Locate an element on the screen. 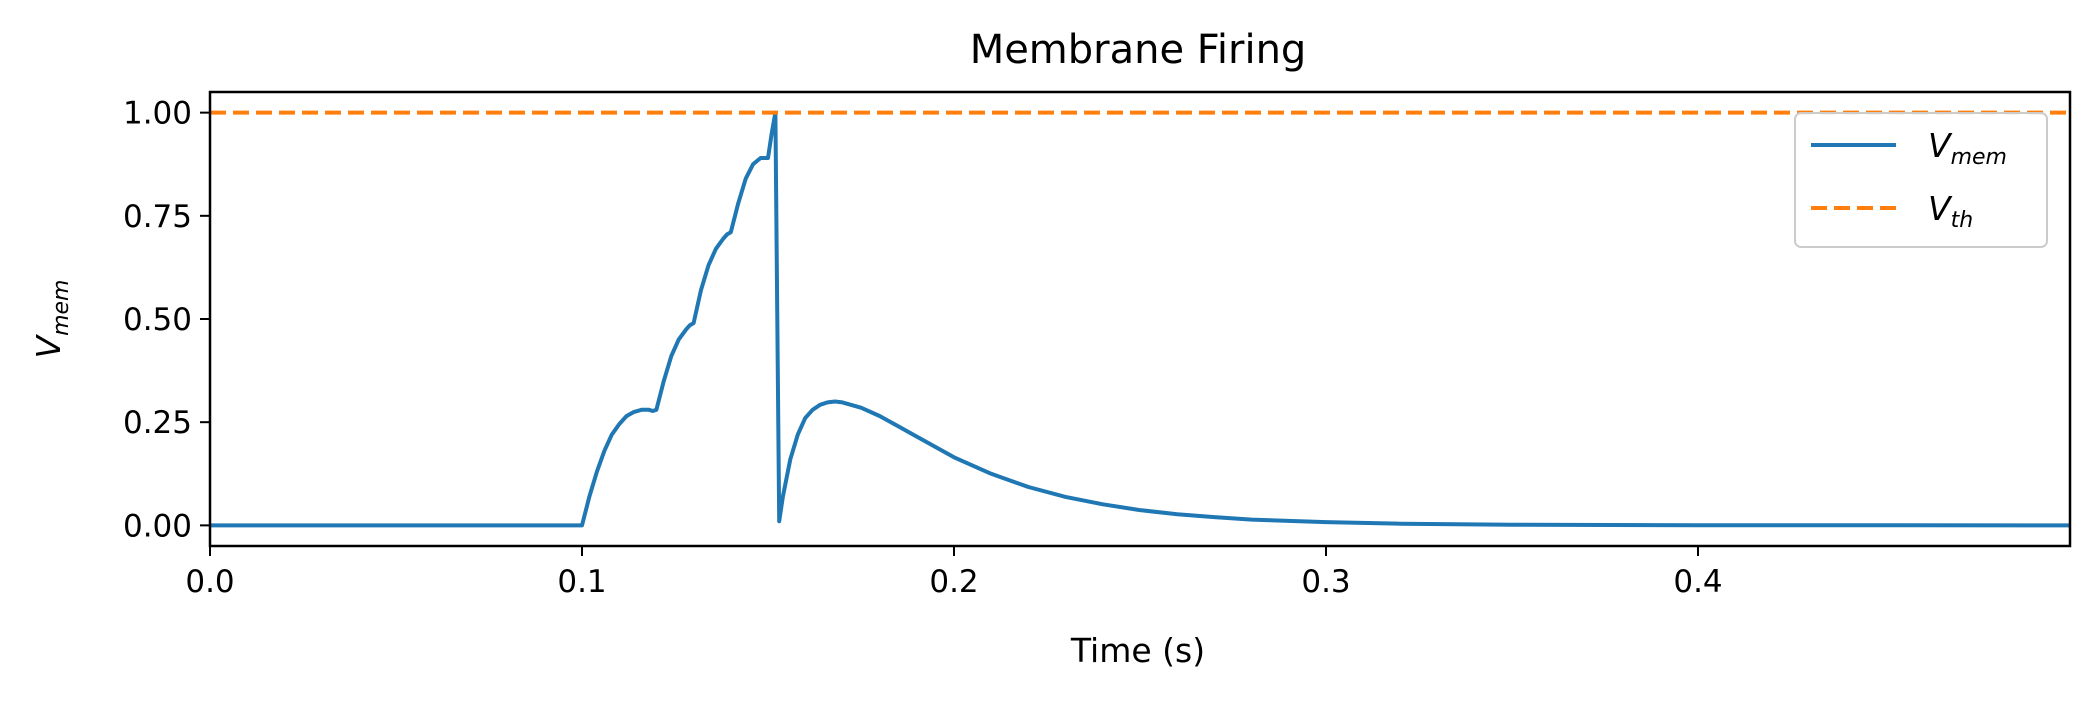  x-tick-label: 0.3 is located at coordinates (1325, 582).